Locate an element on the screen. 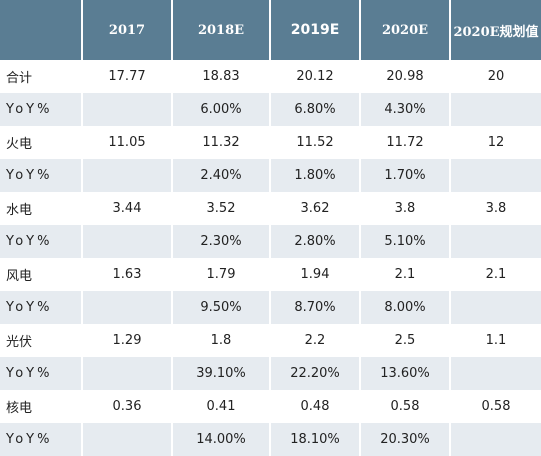 Image resolution: width=541 pixels, height=456 pixels. table-cell: 5.10% is located at coordinates (405, 241).